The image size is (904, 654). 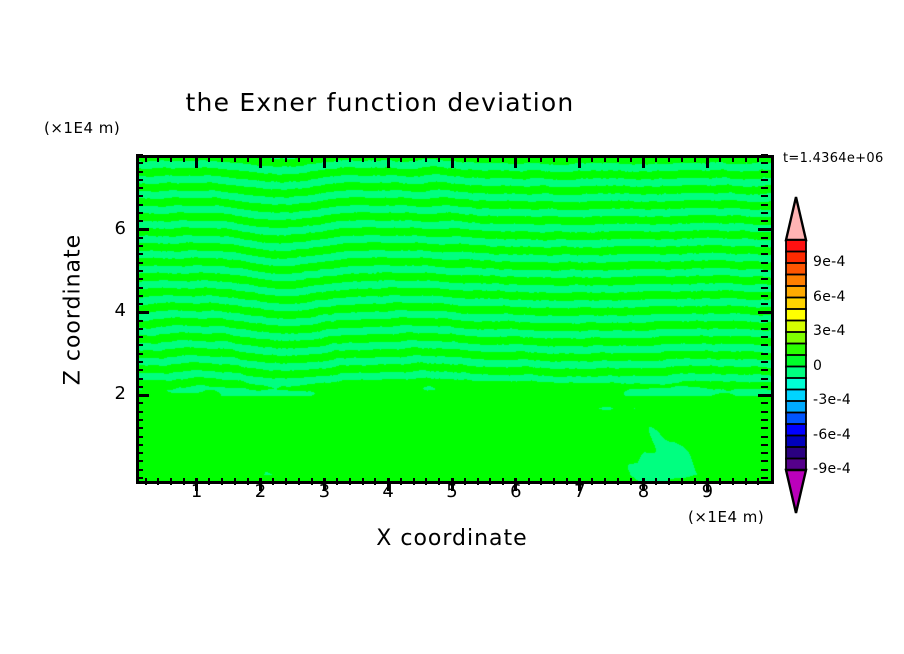 I want to click on colorbar-tick-label: 3e-4, so click(x=829, y=331).